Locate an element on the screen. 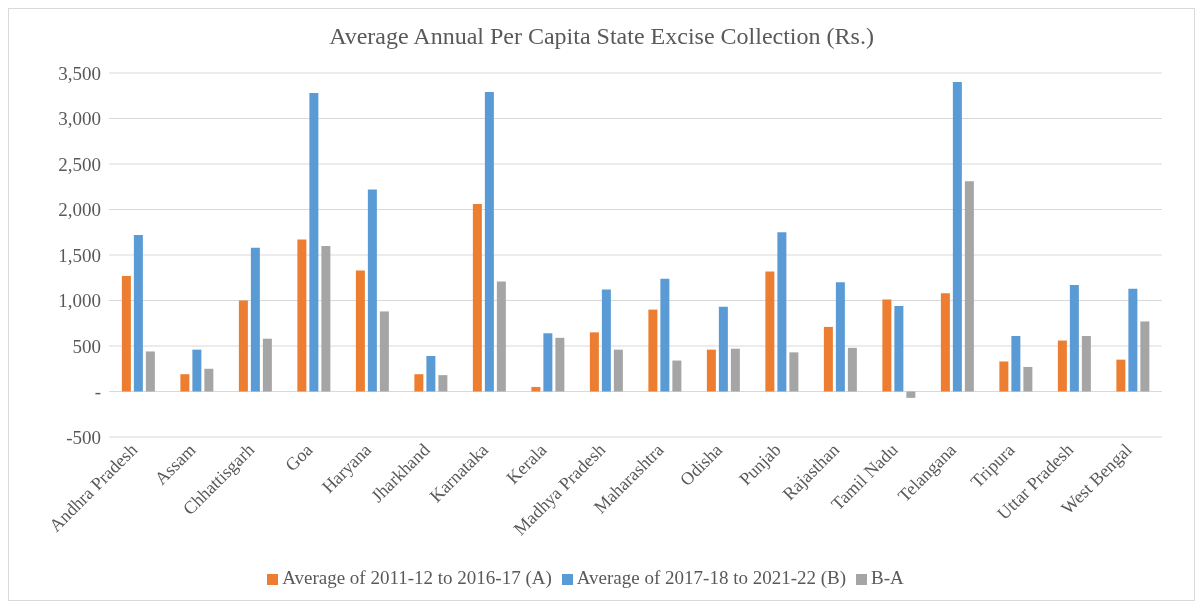 The width and height of the screenshot is (1201, 607). y-tick-label: 2,000 is located at coordinates (79, 210).